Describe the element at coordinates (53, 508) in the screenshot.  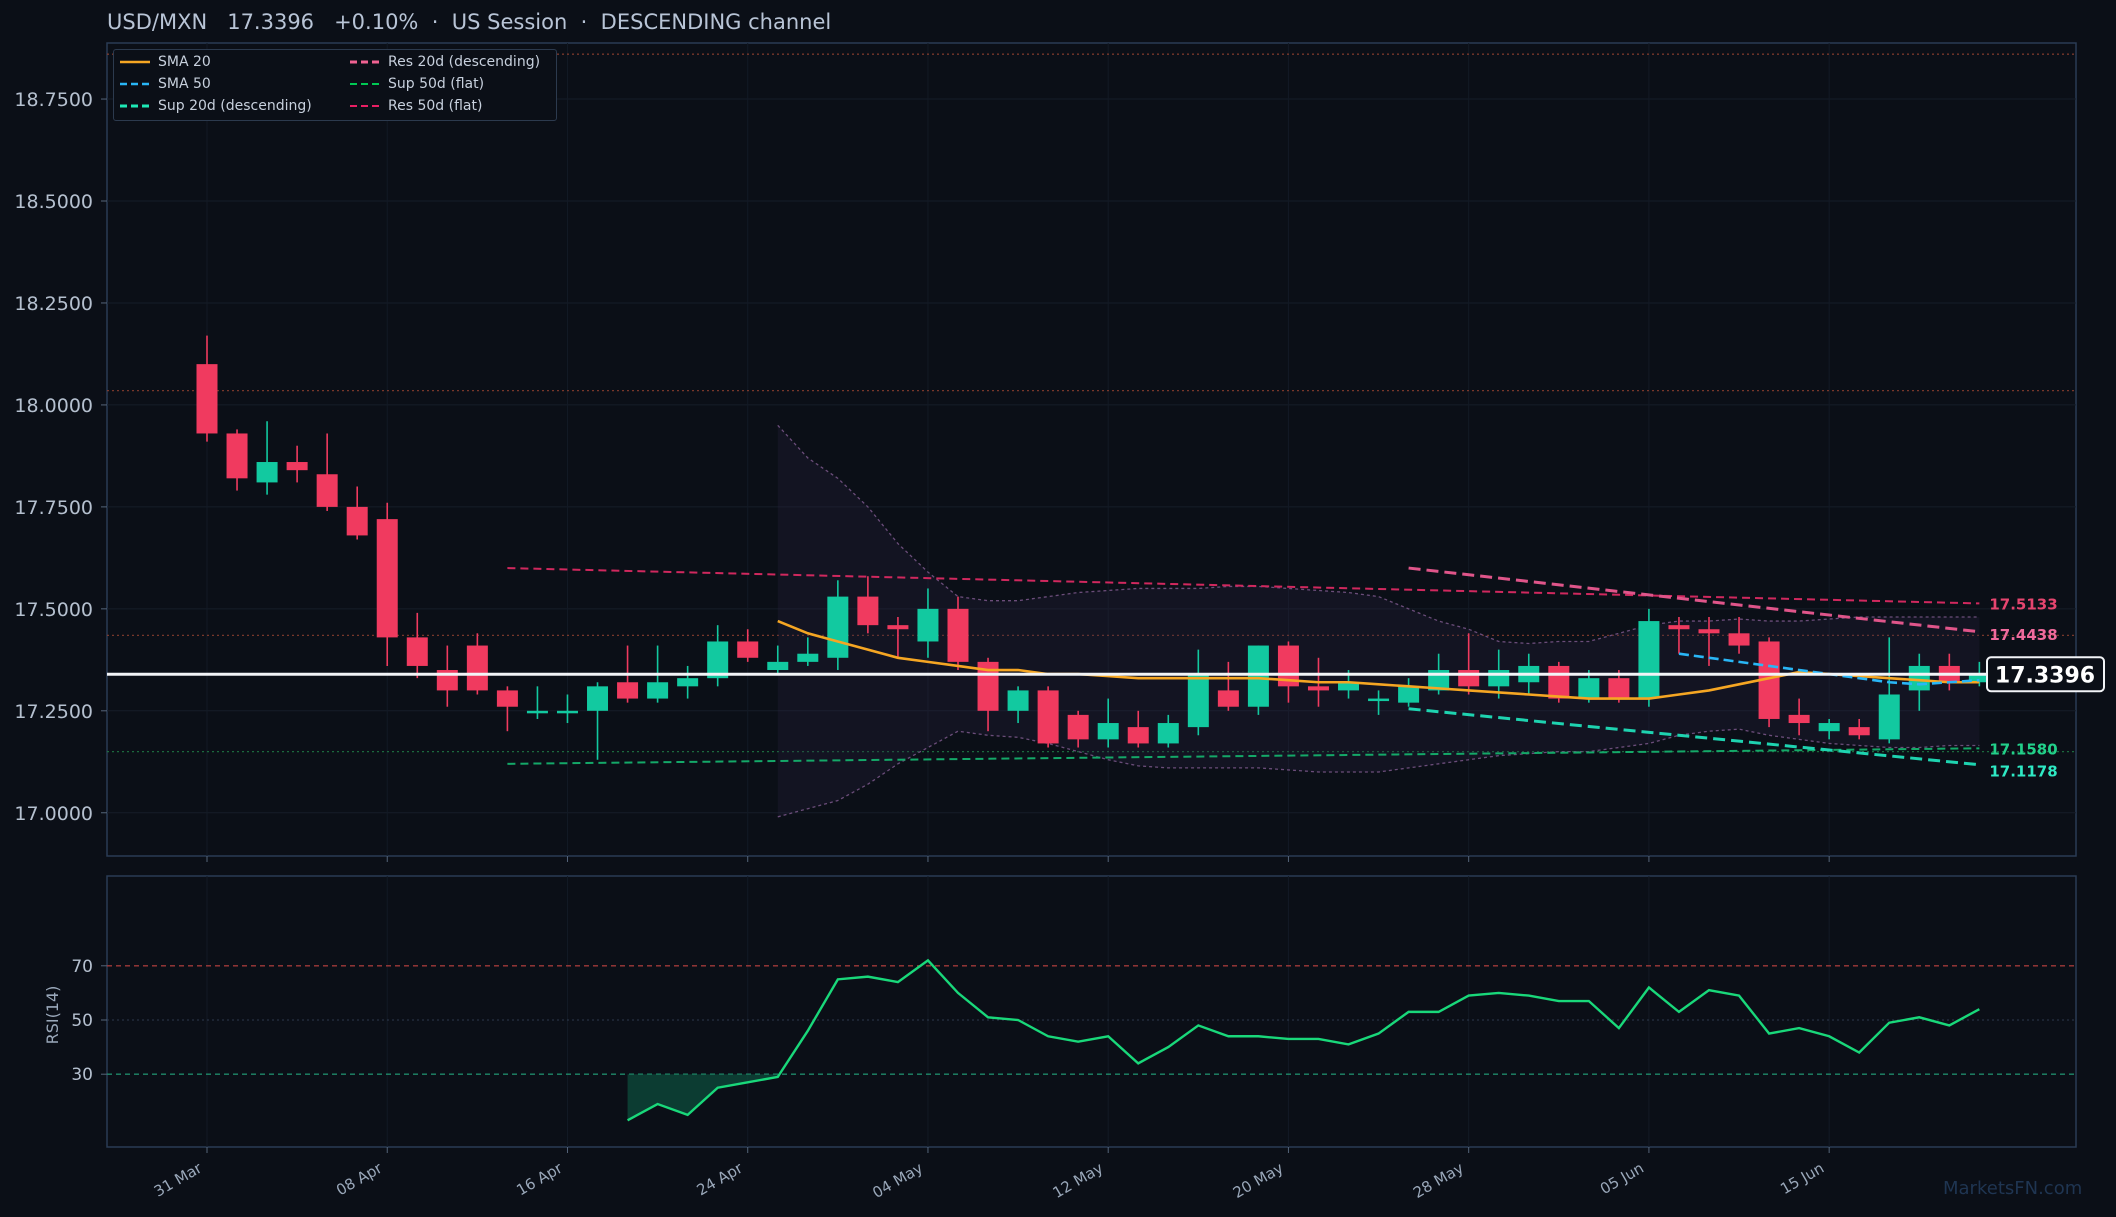
I see `y-tick-label: 17.7500` at that location.